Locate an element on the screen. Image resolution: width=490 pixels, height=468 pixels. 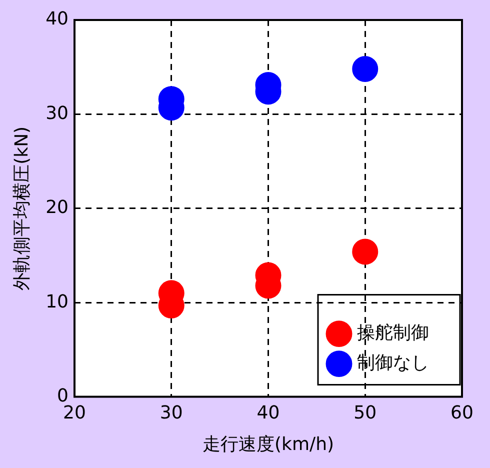
y-tick-label: 10 is located at coordinates (57, 301).